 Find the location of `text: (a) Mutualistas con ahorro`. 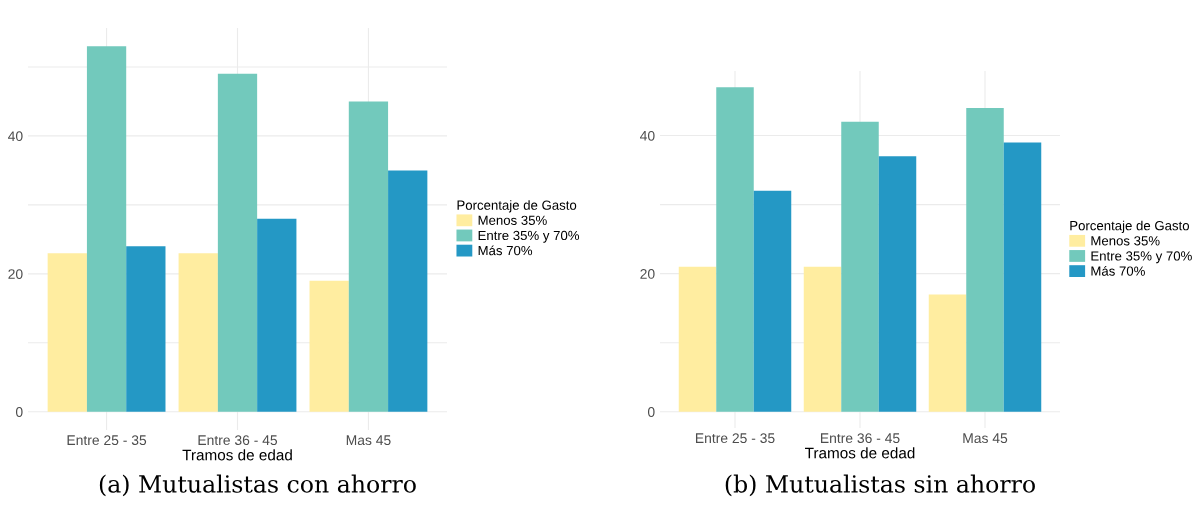

text: (a) Mutualistas con ahorro is located at coordinates (257, 485).